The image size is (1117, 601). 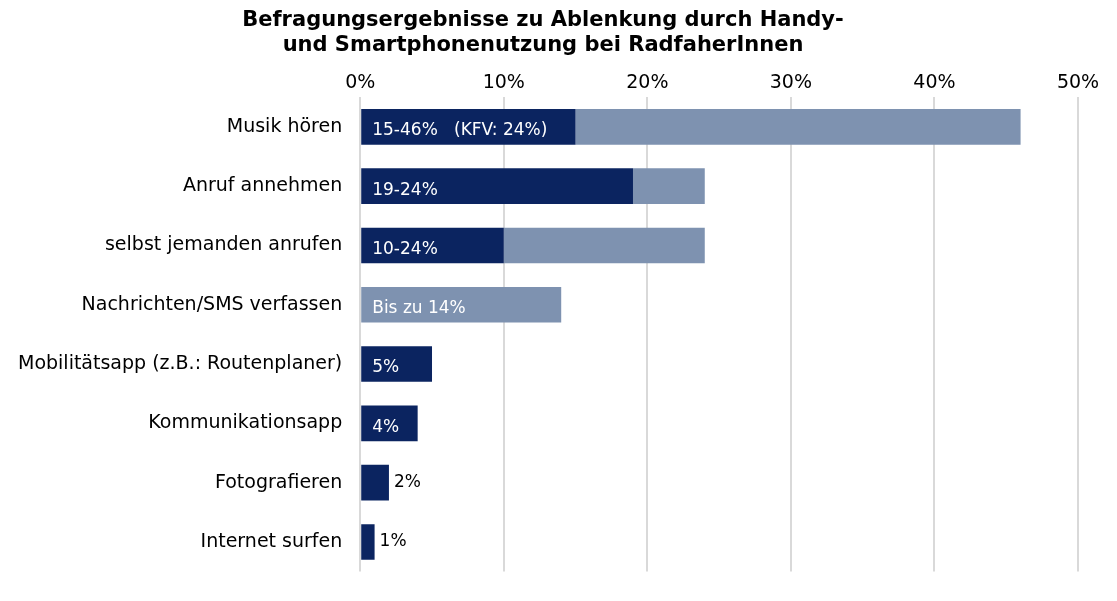 What do you see at coordinates (212, 302) in the screenshot?
I see `y-tick-label: Nachrichten/SMS verfassen` at bounding box center [212, 302].